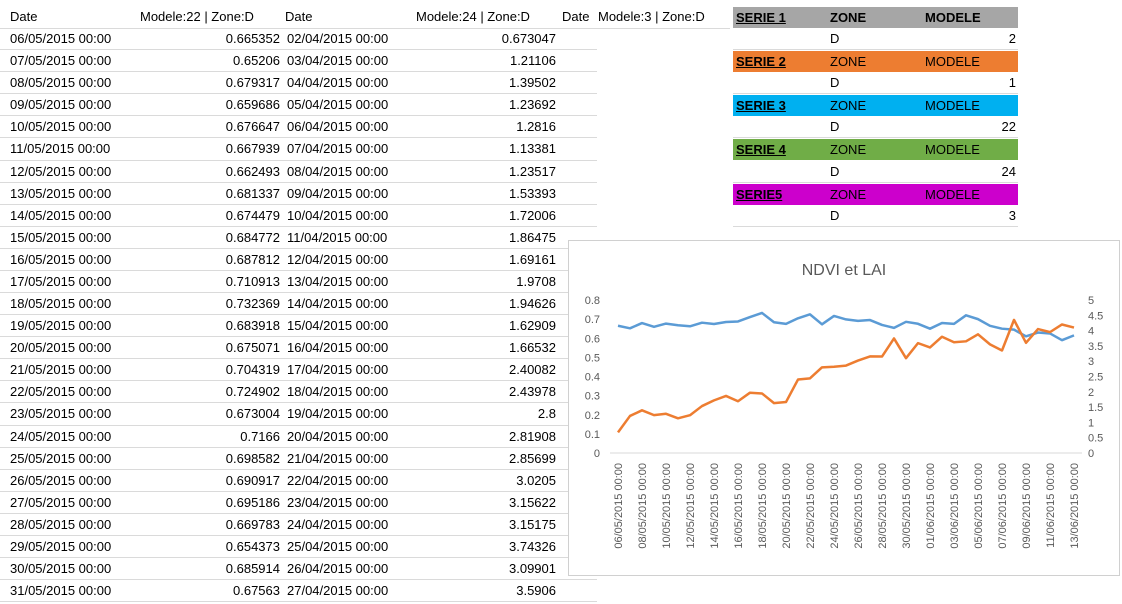 The width and height of the screenshot is (1122, 604). What do you see at coordinates (811, 506) in the screenshot?
I see `x-tick-label: 22/05/2015 00:00` at bounding box center [811, 506].